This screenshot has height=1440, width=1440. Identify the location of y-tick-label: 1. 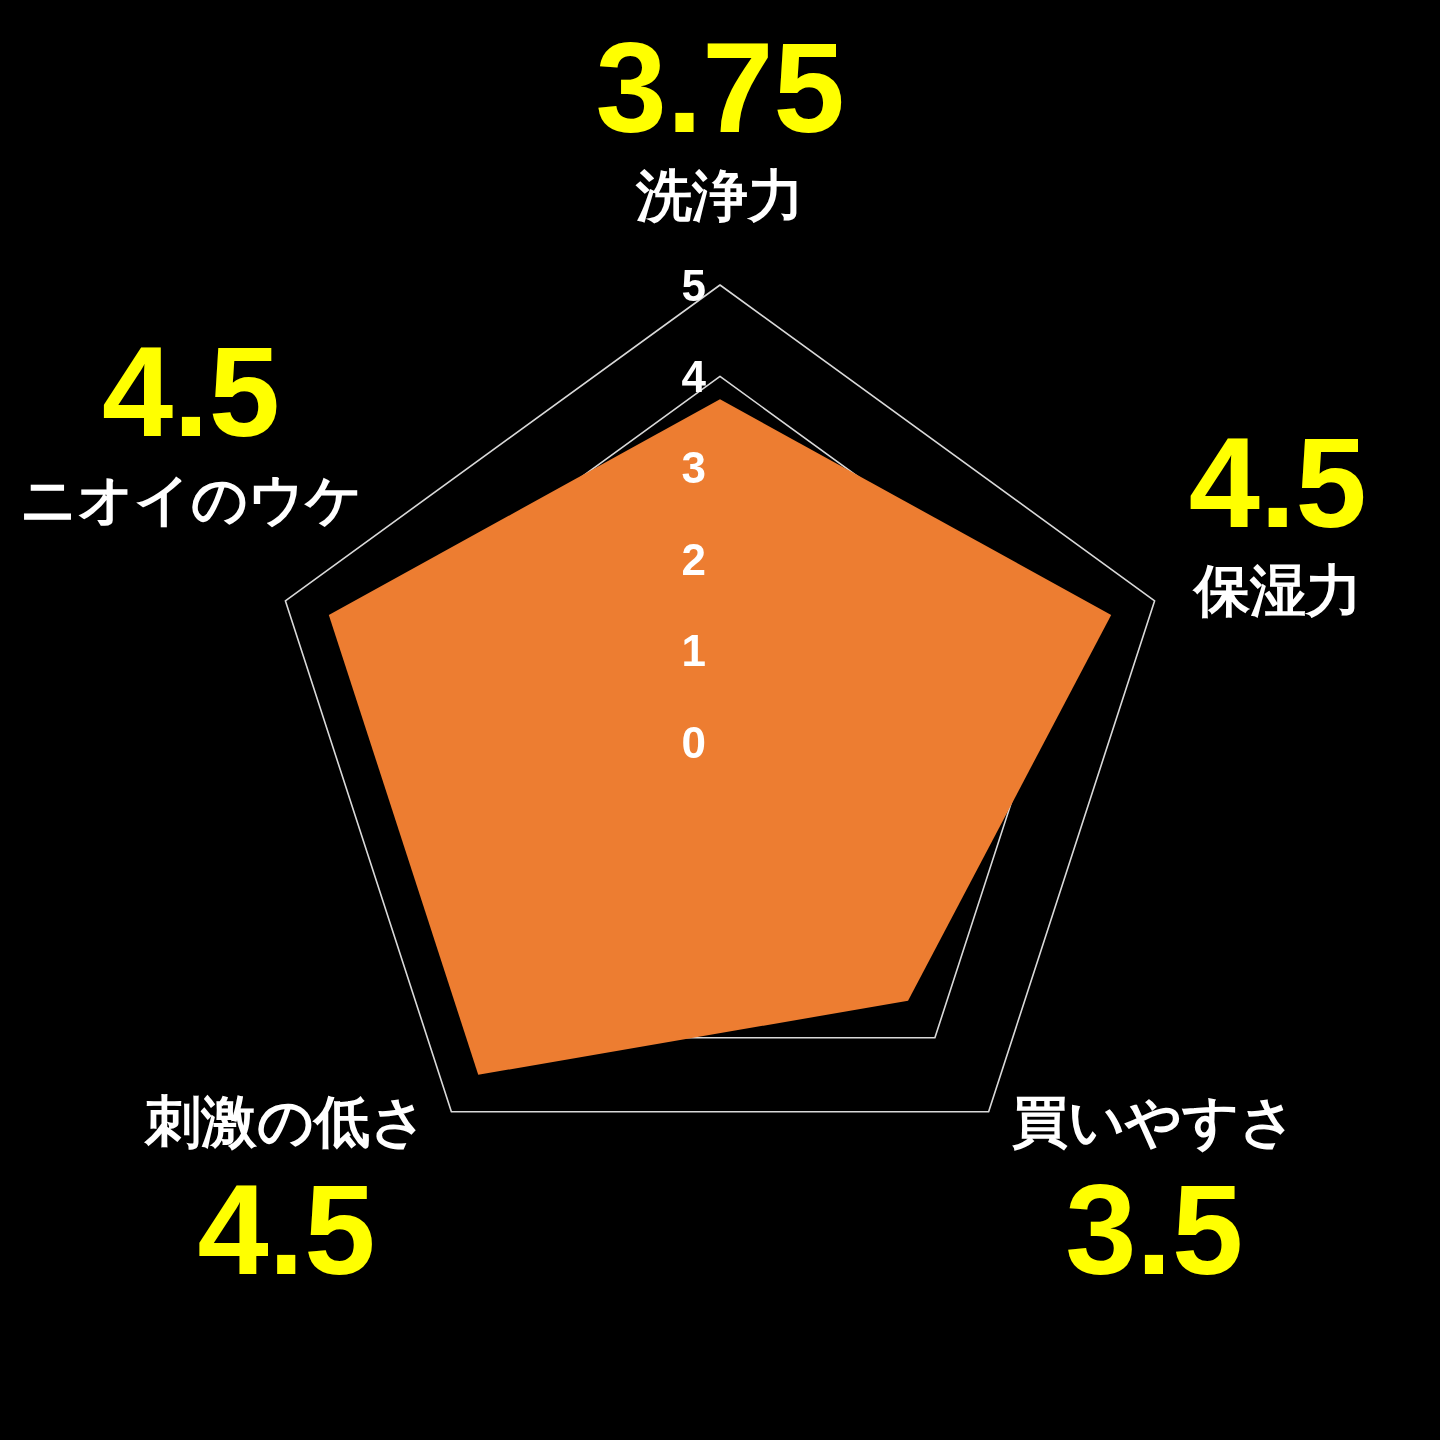
(693, 651).